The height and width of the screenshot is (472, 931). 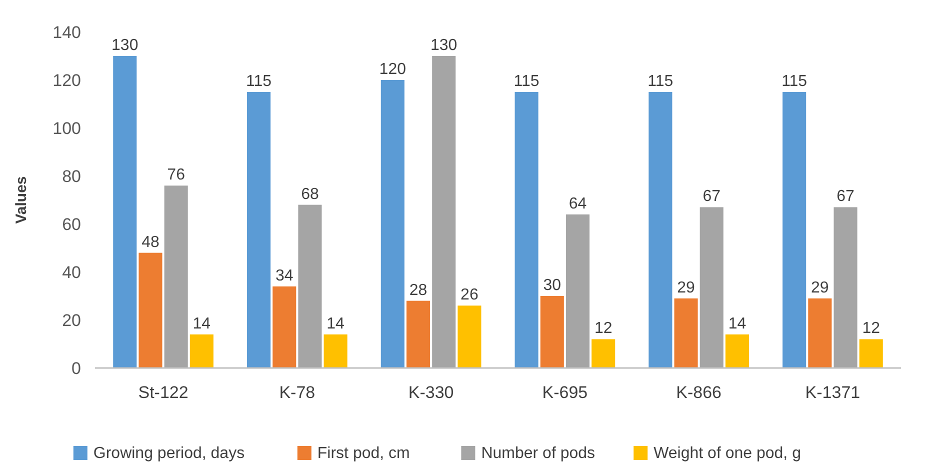 I want to click on data-label: 26, so click(x=469, y=295).